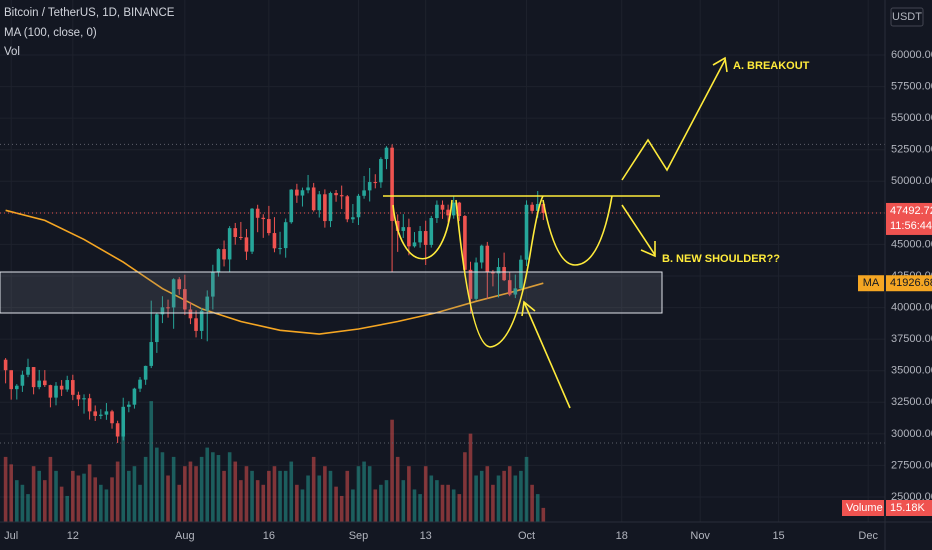  I want to click on y-tick-label: 50000.00, so click(911, 181).